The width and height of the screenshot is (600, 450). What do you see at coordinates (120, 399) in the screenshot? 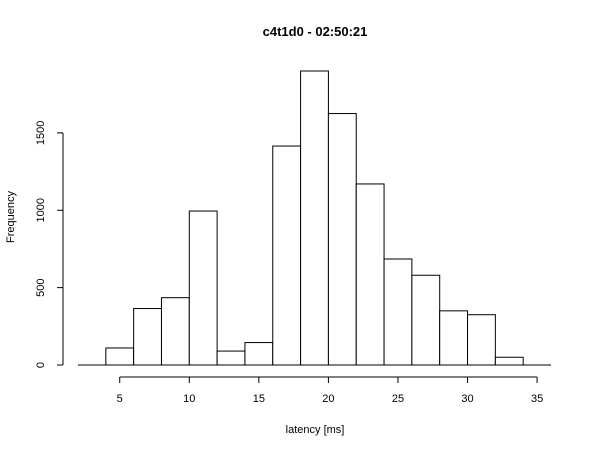
I see `x-tick-label: 5` at bounding box center [120, 399].